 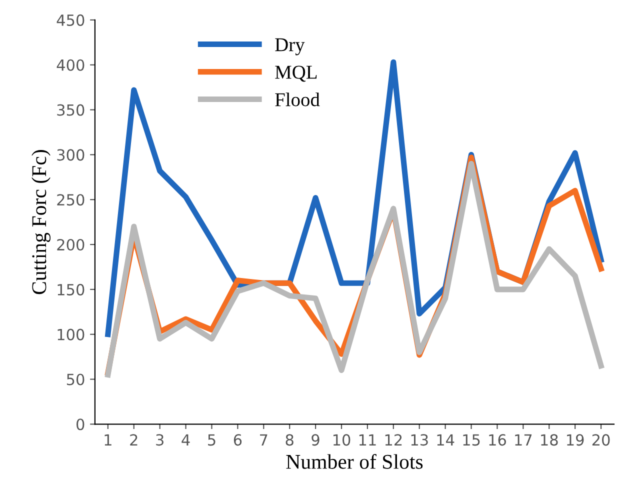 What do you see at coordinates (497, 440) in the screenshot?
I see `x-tick-label: 16` at bounding box center [497, 440].